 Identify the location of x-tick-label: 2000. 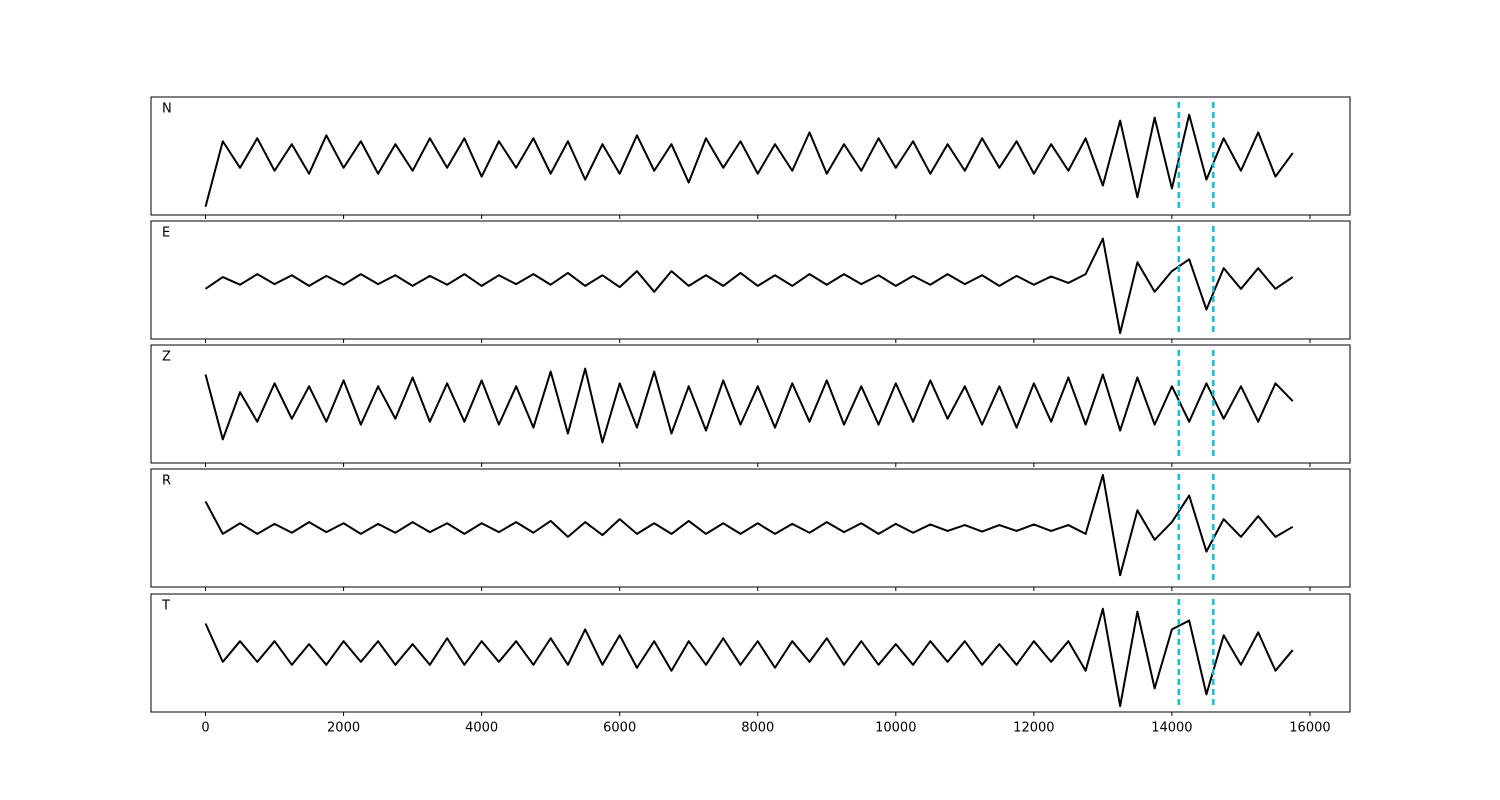
(343, 728).